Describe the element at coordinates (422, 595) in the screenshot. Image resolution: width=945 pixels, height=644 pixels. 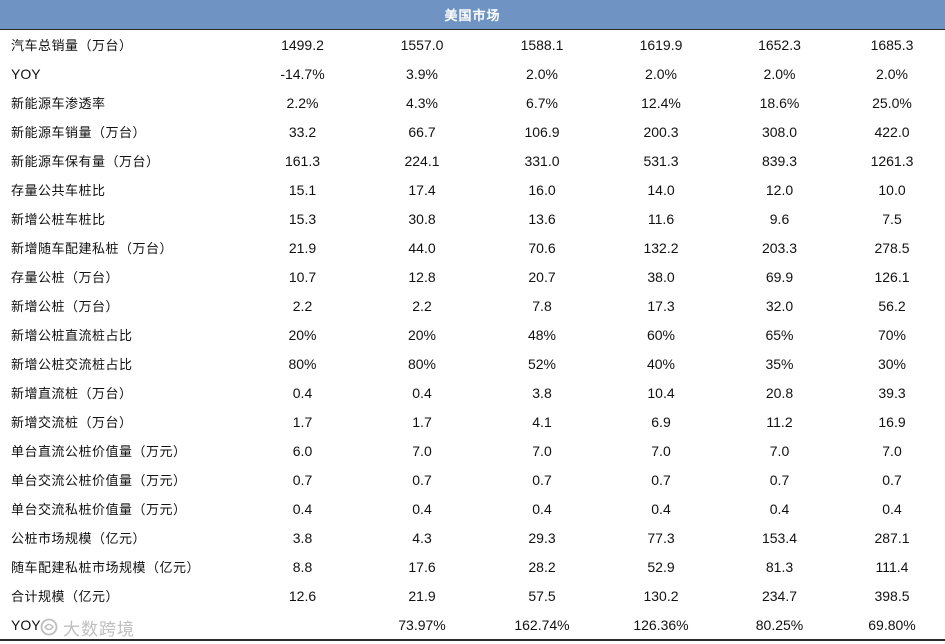
I see `table-cell: 21.9` at that location.